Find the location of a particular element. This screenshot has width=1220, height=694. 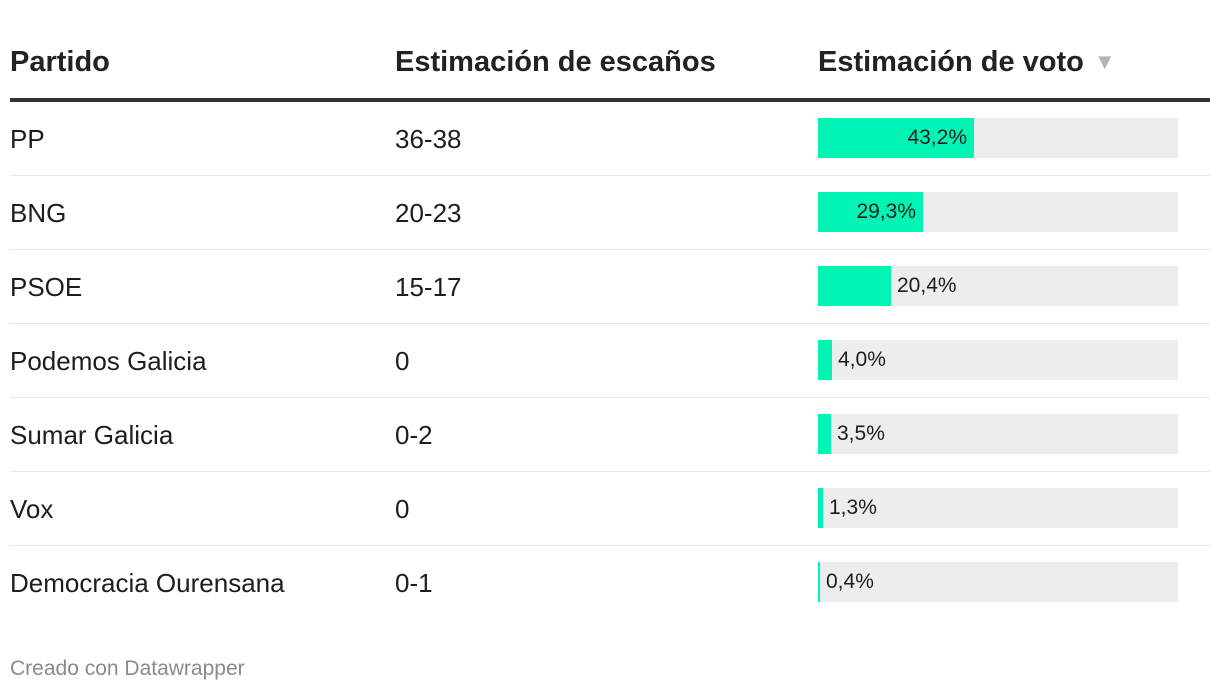

party-name: BNG is located at coordinates (38, 213).